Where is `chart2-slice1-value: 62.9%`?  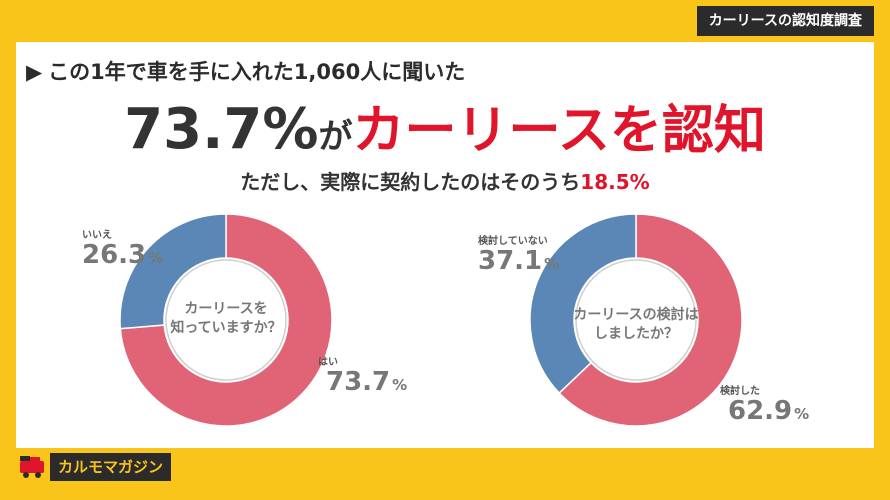 chart2-slice1-value: 62.9% is located at coordinates (768, 411).